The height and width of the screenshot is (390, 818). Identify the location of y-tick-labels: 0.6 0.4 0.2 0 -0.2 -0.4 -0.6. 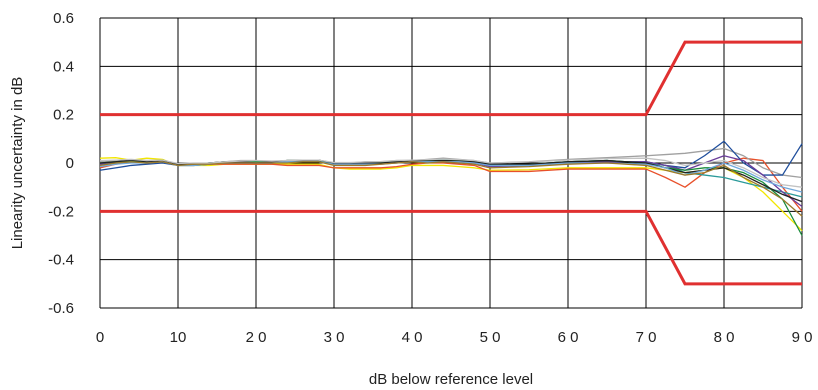
(61, 163).